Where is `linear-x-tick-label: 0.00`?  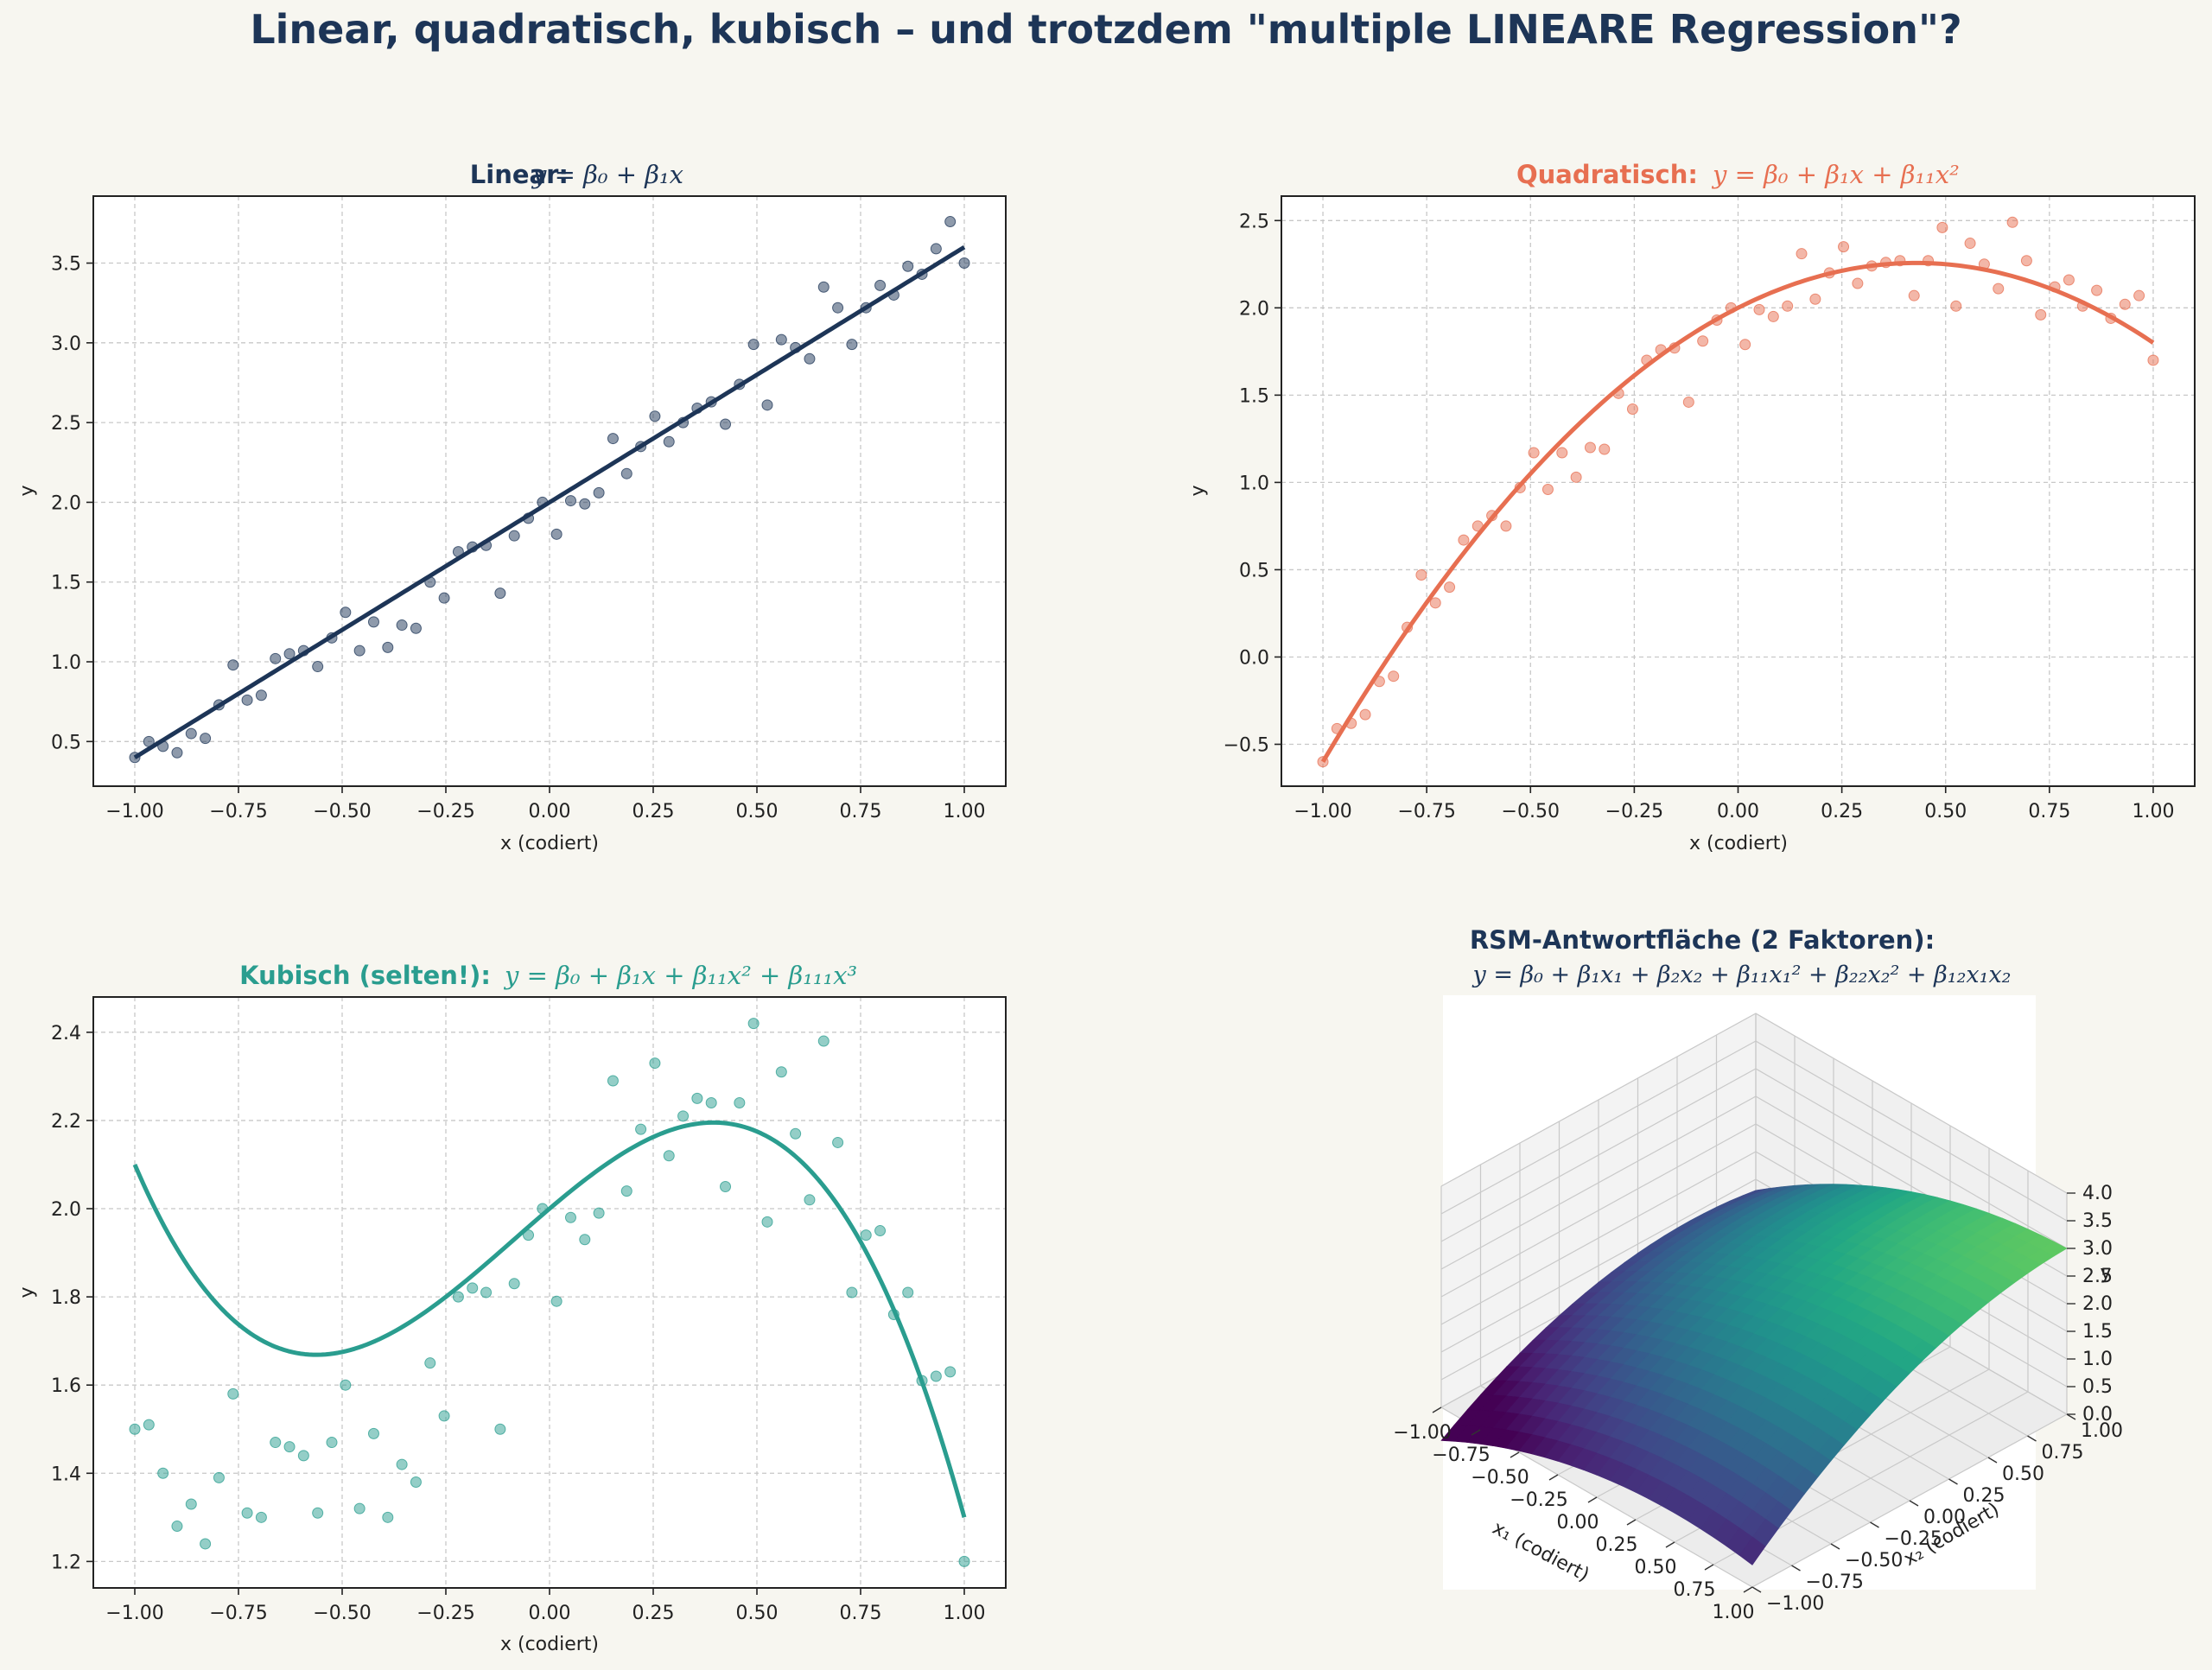
linear-x-tick-label: 0.00 is located at coordinates (550, 812).